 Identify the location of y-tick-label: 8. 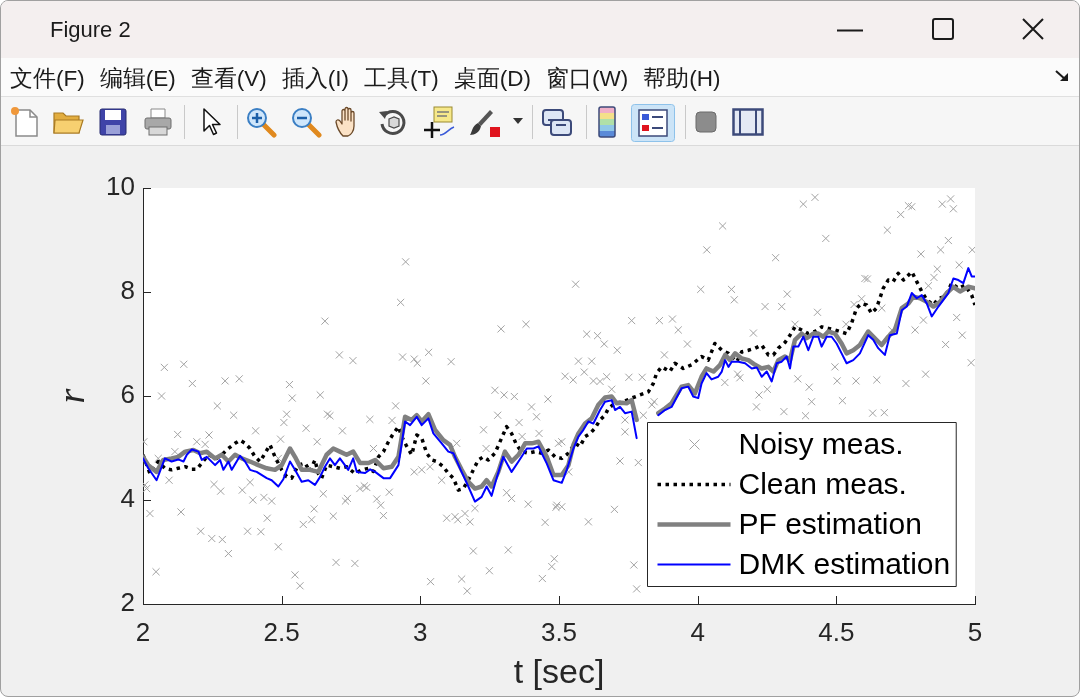
(127, 290).